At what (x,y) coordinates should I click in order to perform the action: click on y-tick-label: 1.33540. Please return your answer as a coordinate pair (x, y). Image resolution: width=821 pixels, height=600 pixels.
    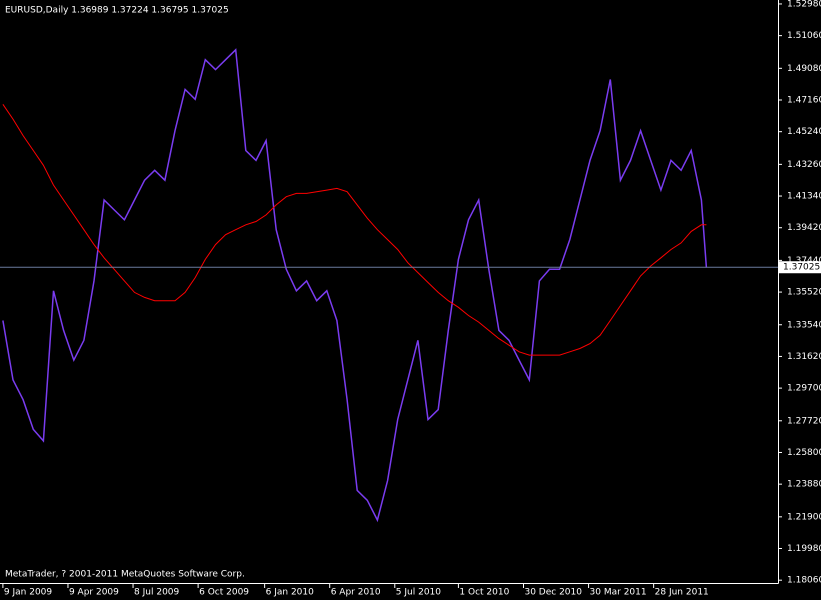
    Looking at the image, I should click on (804, 325).